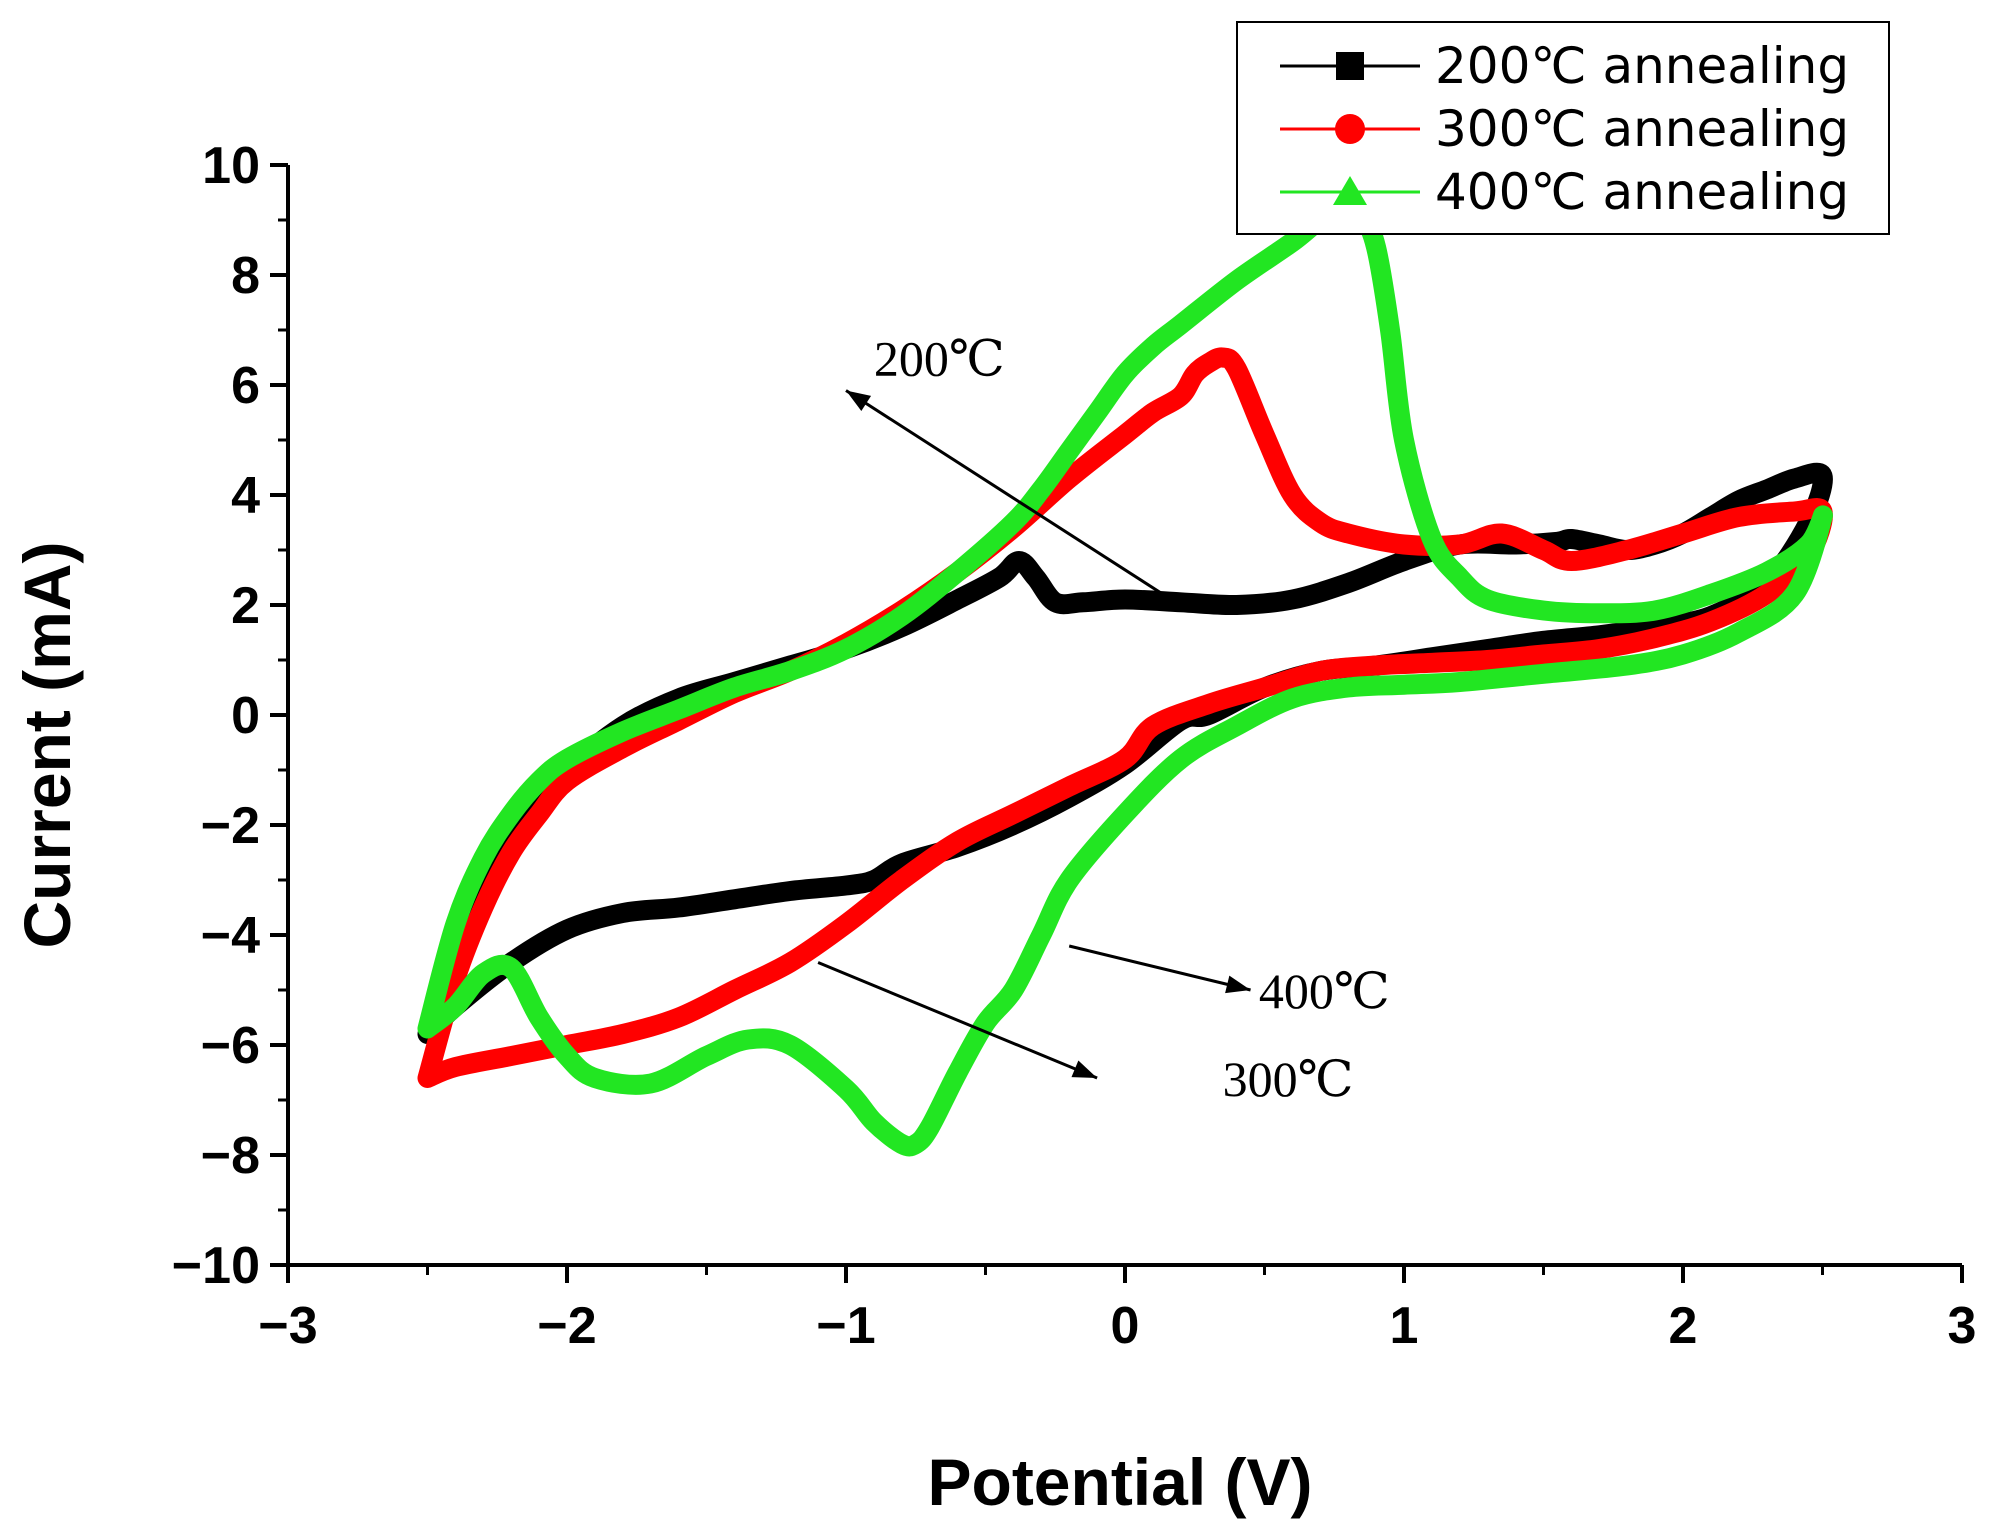 This screenshot has width=1995, height=1538. Describe the element at coordinates (245, 496) in the screenshot. I see `y-tick-label: 4` at that location.